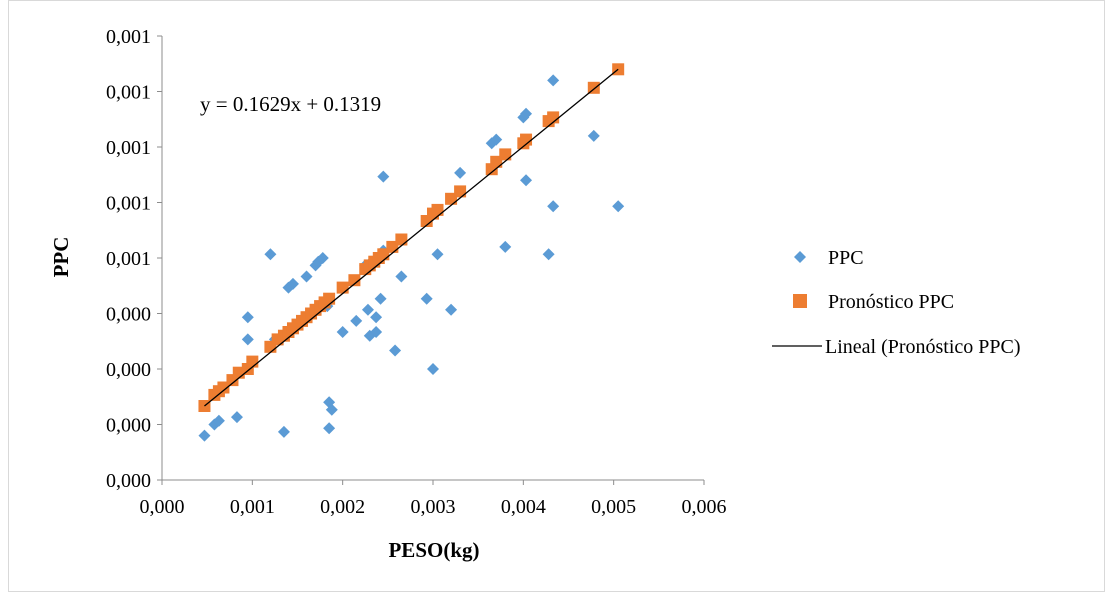 The image size is (1107, 594). I want to click on legend-swatch-pronostico, so click(800, 301).